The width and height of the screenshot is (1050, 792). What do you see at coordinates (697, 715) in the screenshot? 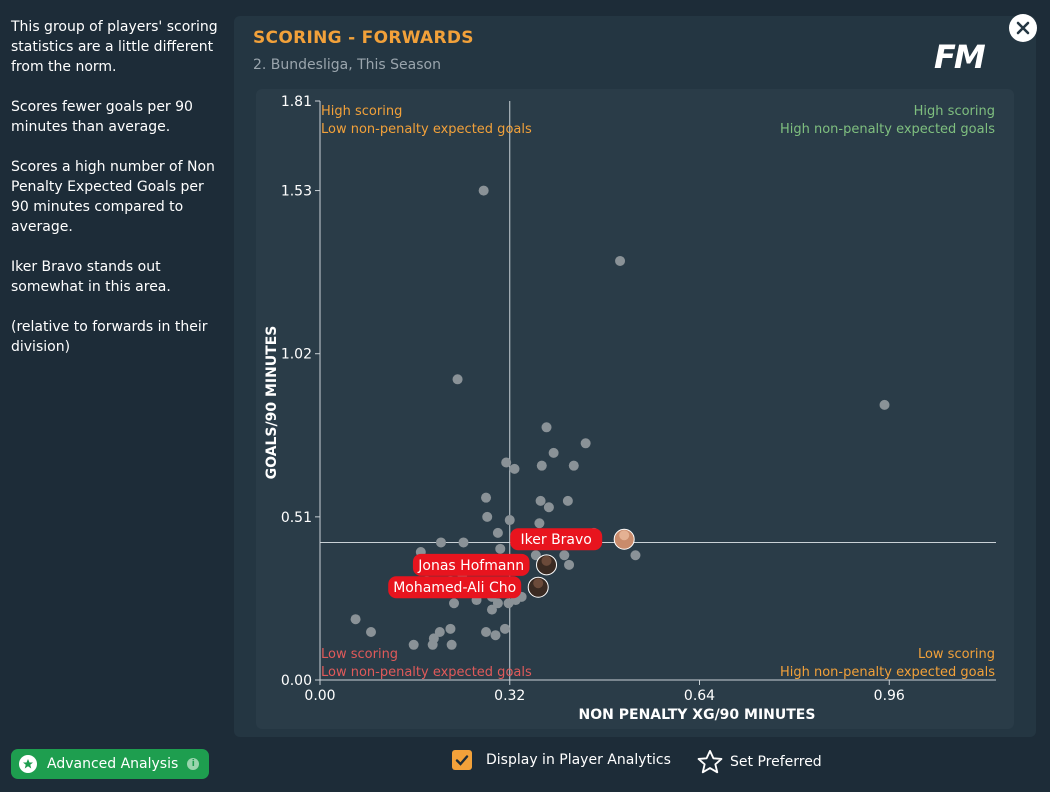
I see `x-axis-title: NON PENALTY XG/90 MINUTES` at bounding box center [697, 715].